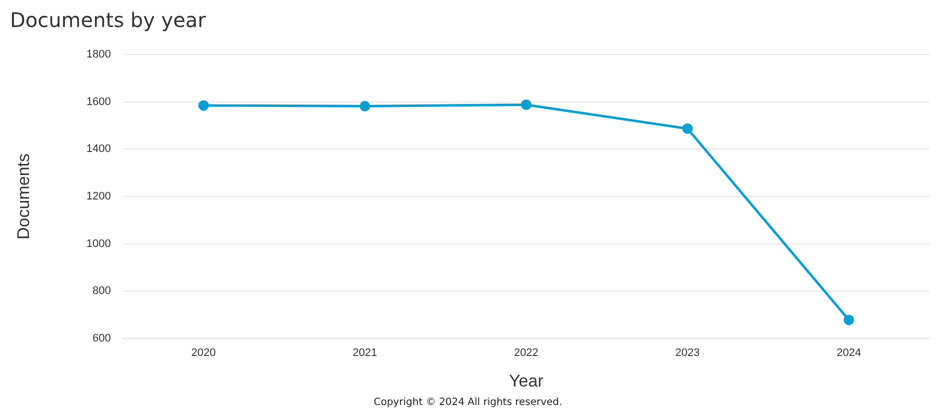 The image size is (936, 414). I want to click on x-tick-label: 2021, so click(365, 353).